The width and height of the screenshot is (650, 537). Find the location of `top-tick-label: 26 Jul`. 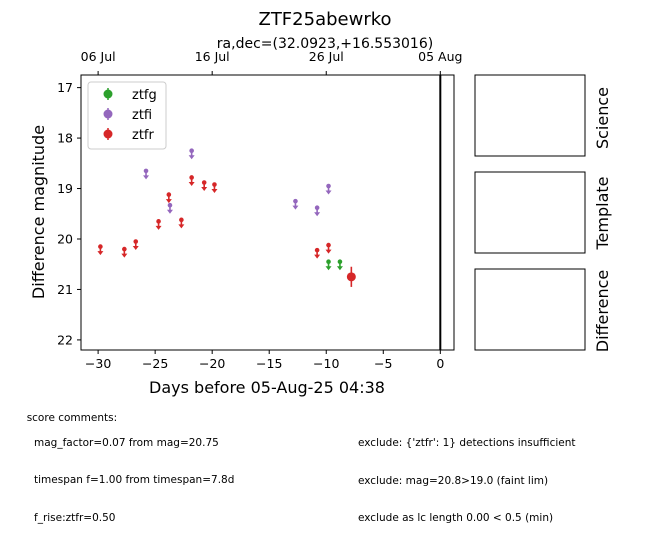

top-tick-label: 26 Jul is located at coordinates (326, 56).